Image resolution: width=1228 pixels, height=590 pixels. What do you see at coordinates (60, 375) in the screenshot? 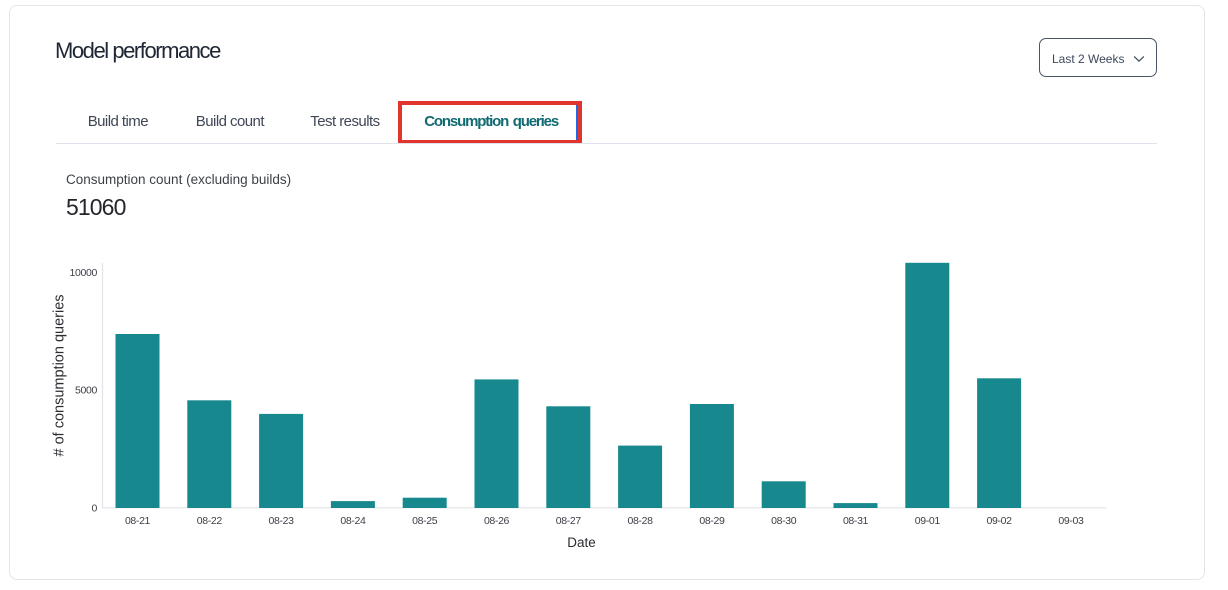
I see `svg-text: # of consumption queries` at bounding box center [60, 375].